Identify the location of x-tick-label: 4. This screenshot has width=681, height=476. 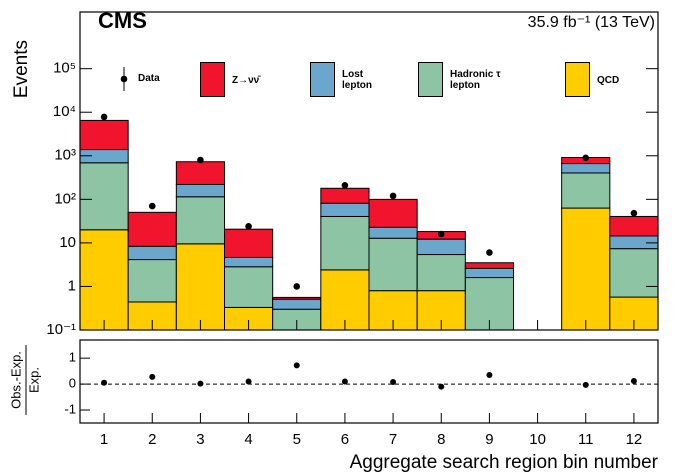
(248, 439).